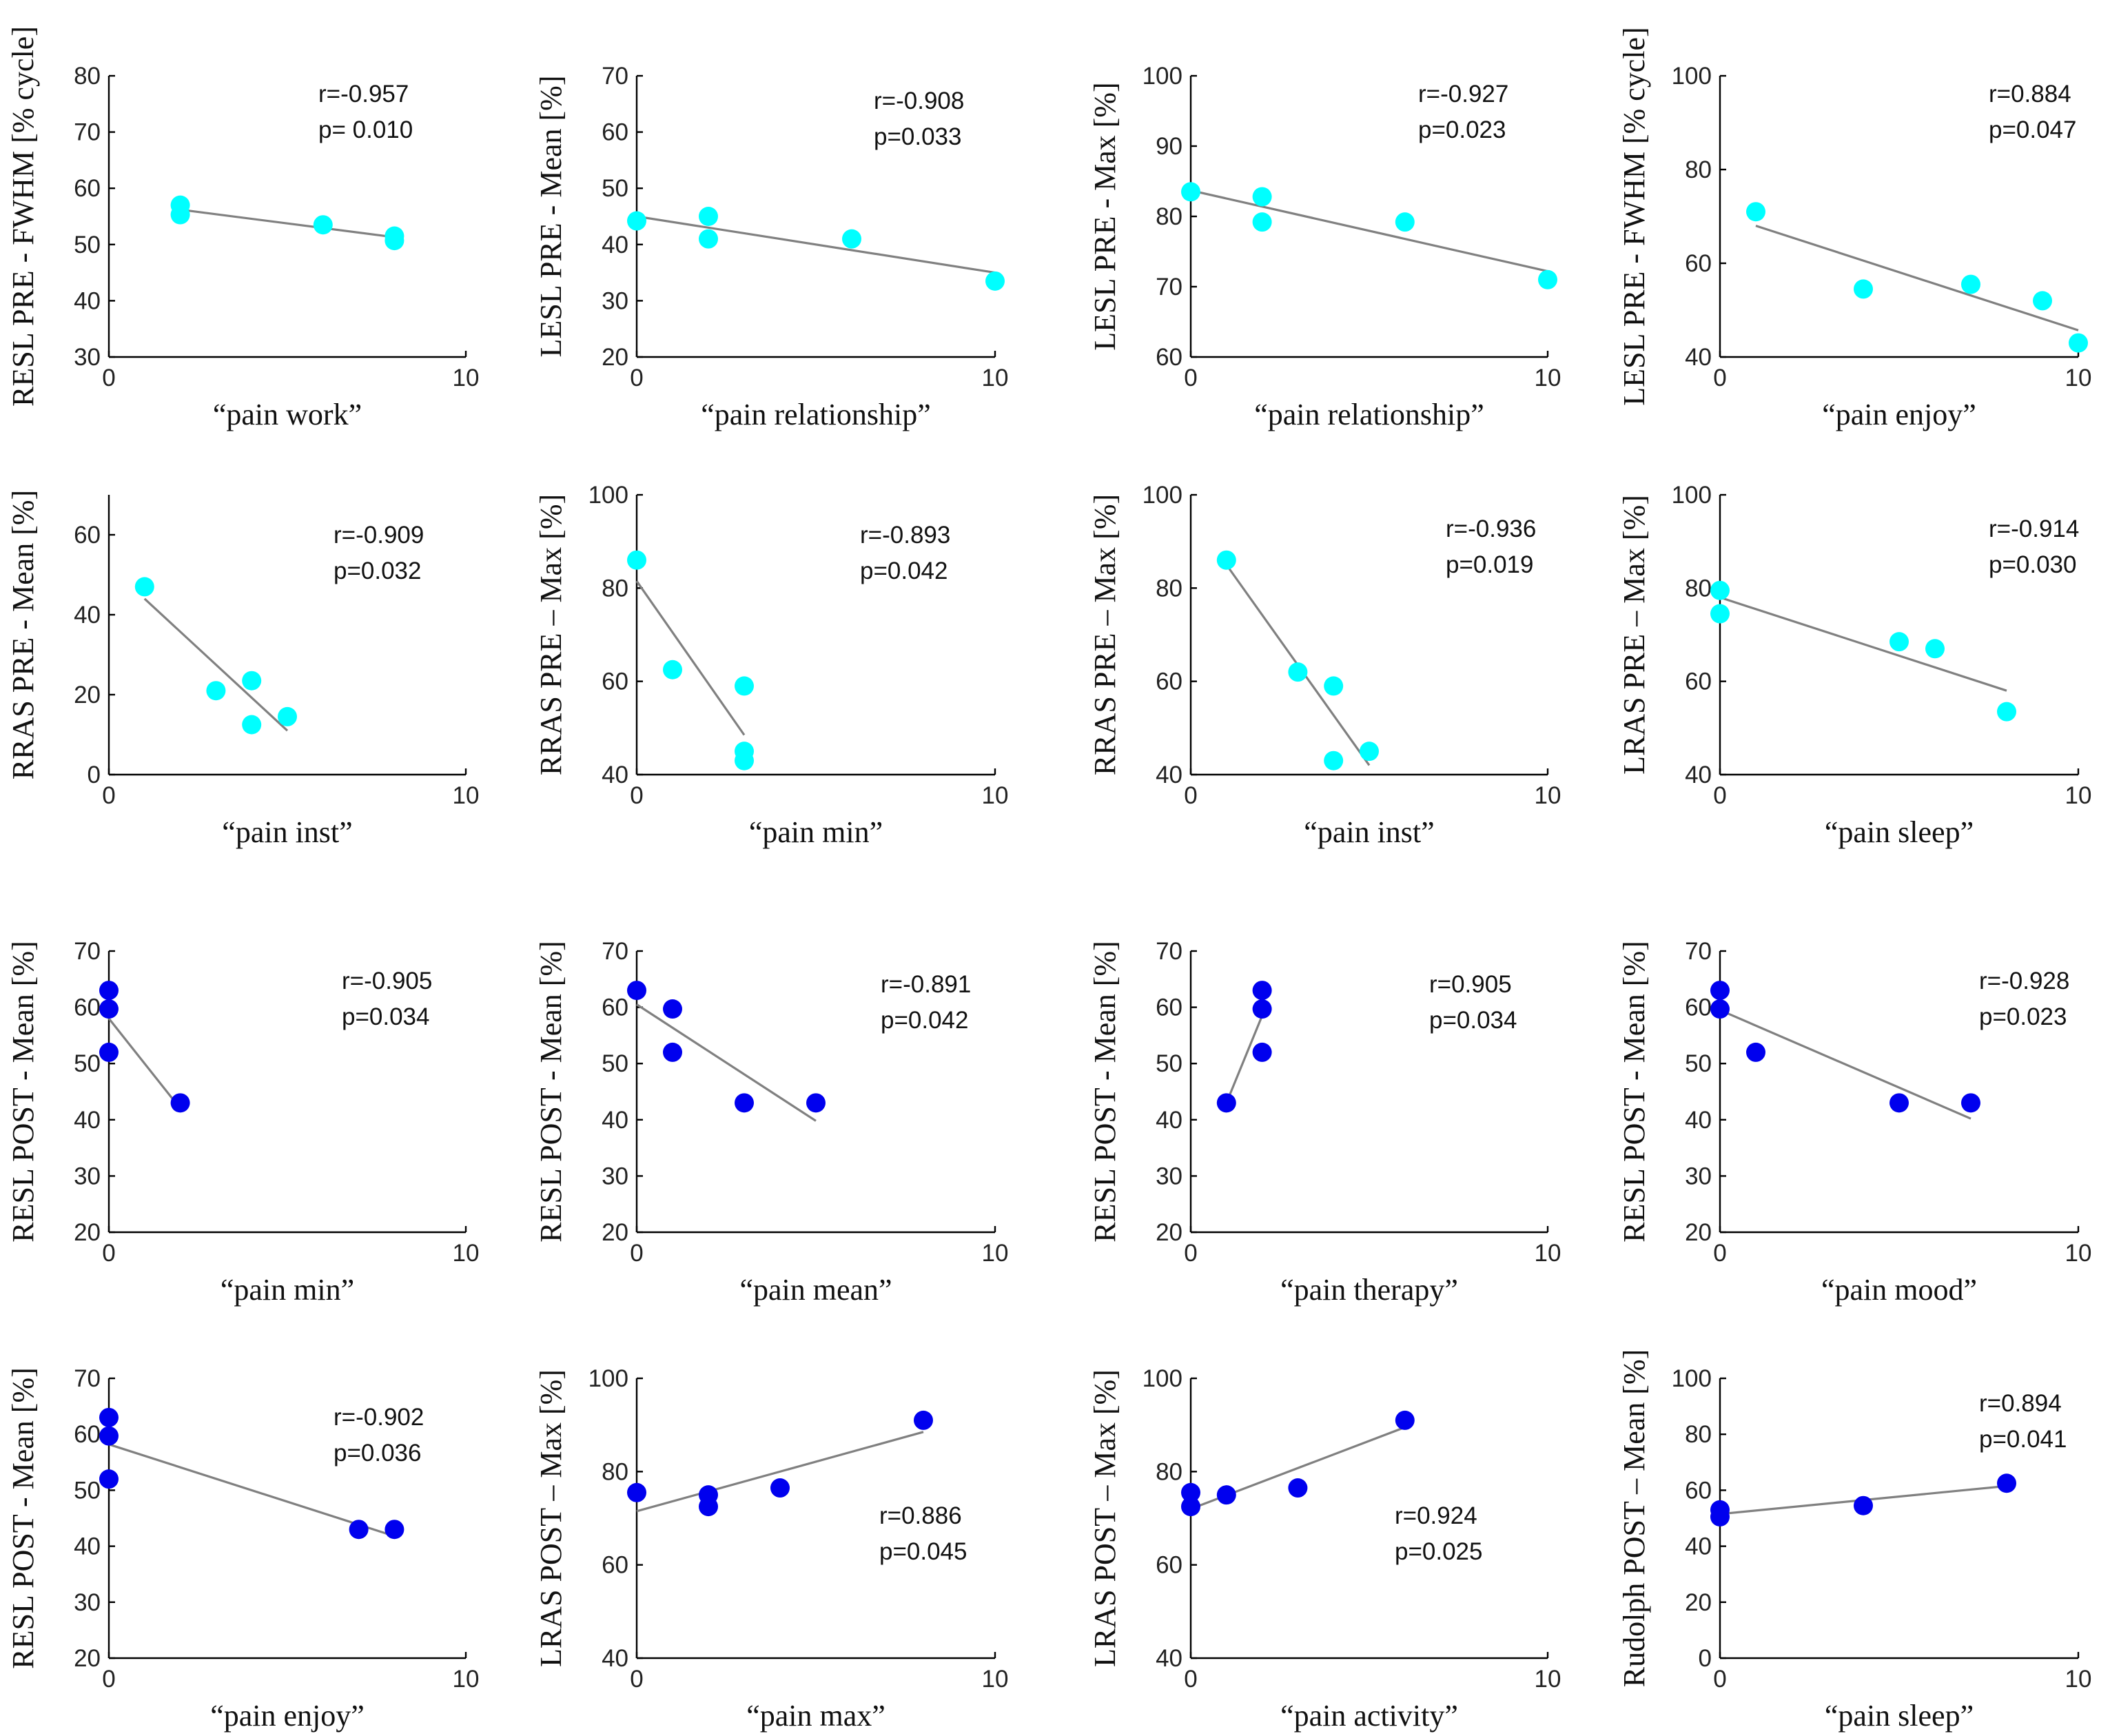  Describe the element at coordinates (2030, 94) in the screenshot. I see `r-value: r=0.884` at that location.